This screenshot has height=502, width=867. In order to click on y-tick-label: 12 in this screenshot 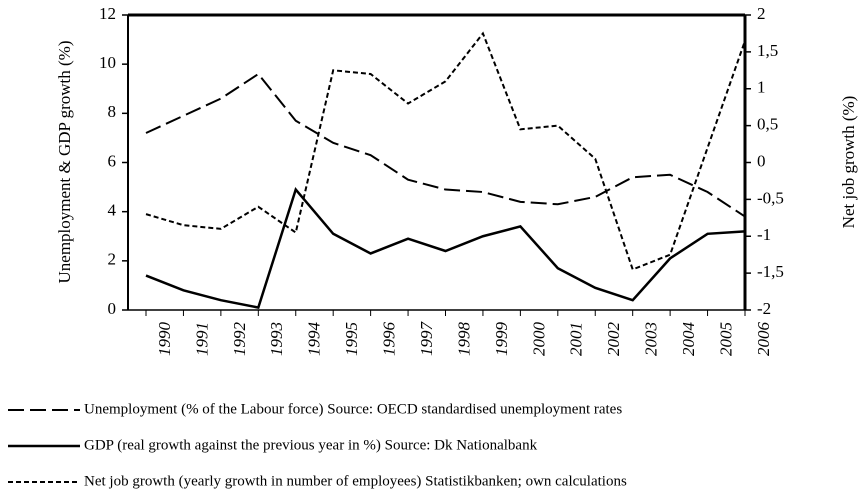, I will do `click(107, 13)`.